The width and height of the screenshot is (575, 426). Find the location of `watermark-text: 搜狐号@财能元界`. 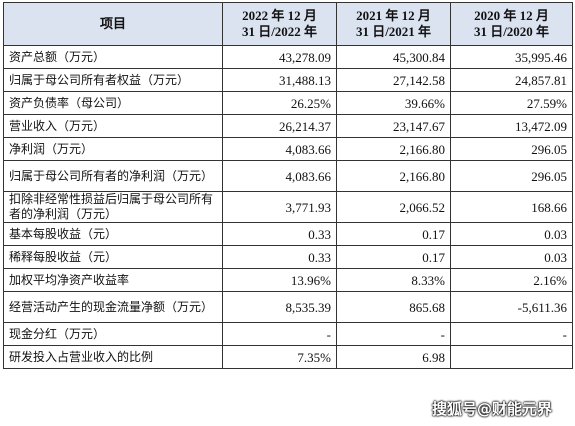

watermark-text: 搜狐号@财能元界 is located at coordinates (492, 409).